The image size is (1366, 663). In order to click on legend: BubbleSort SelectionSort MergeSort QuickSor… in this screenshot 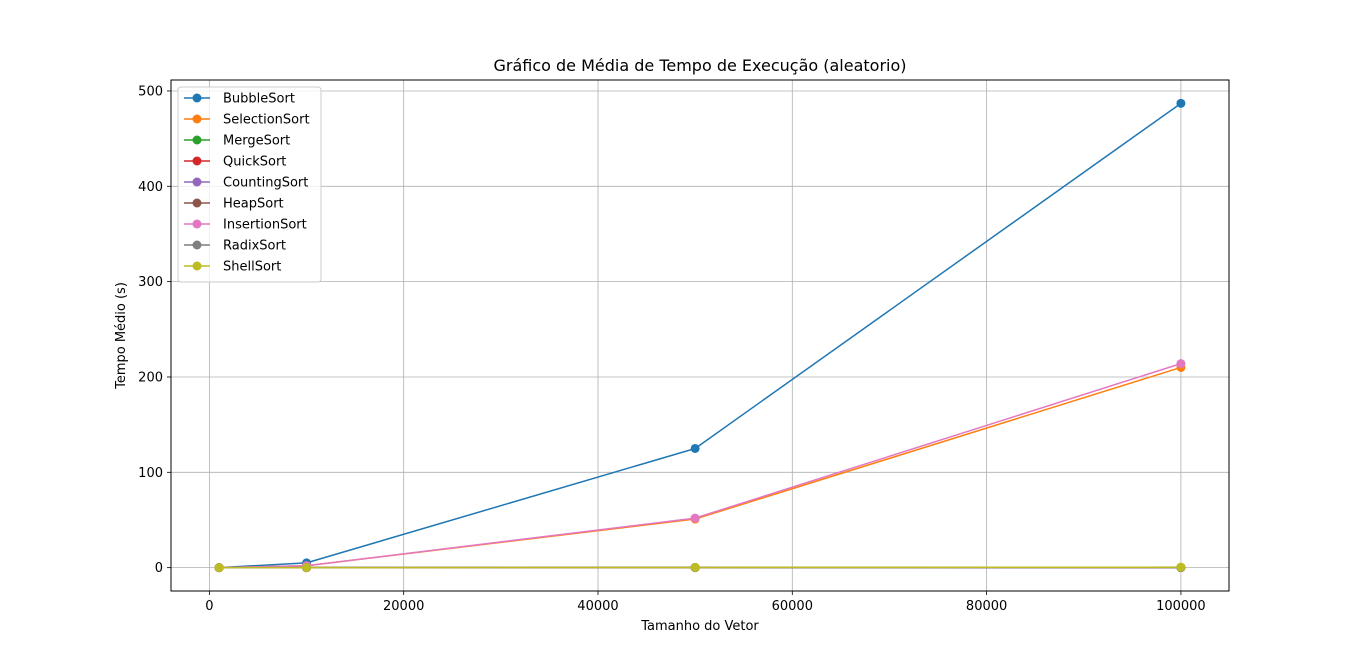, I will do `click(249, 184)`.